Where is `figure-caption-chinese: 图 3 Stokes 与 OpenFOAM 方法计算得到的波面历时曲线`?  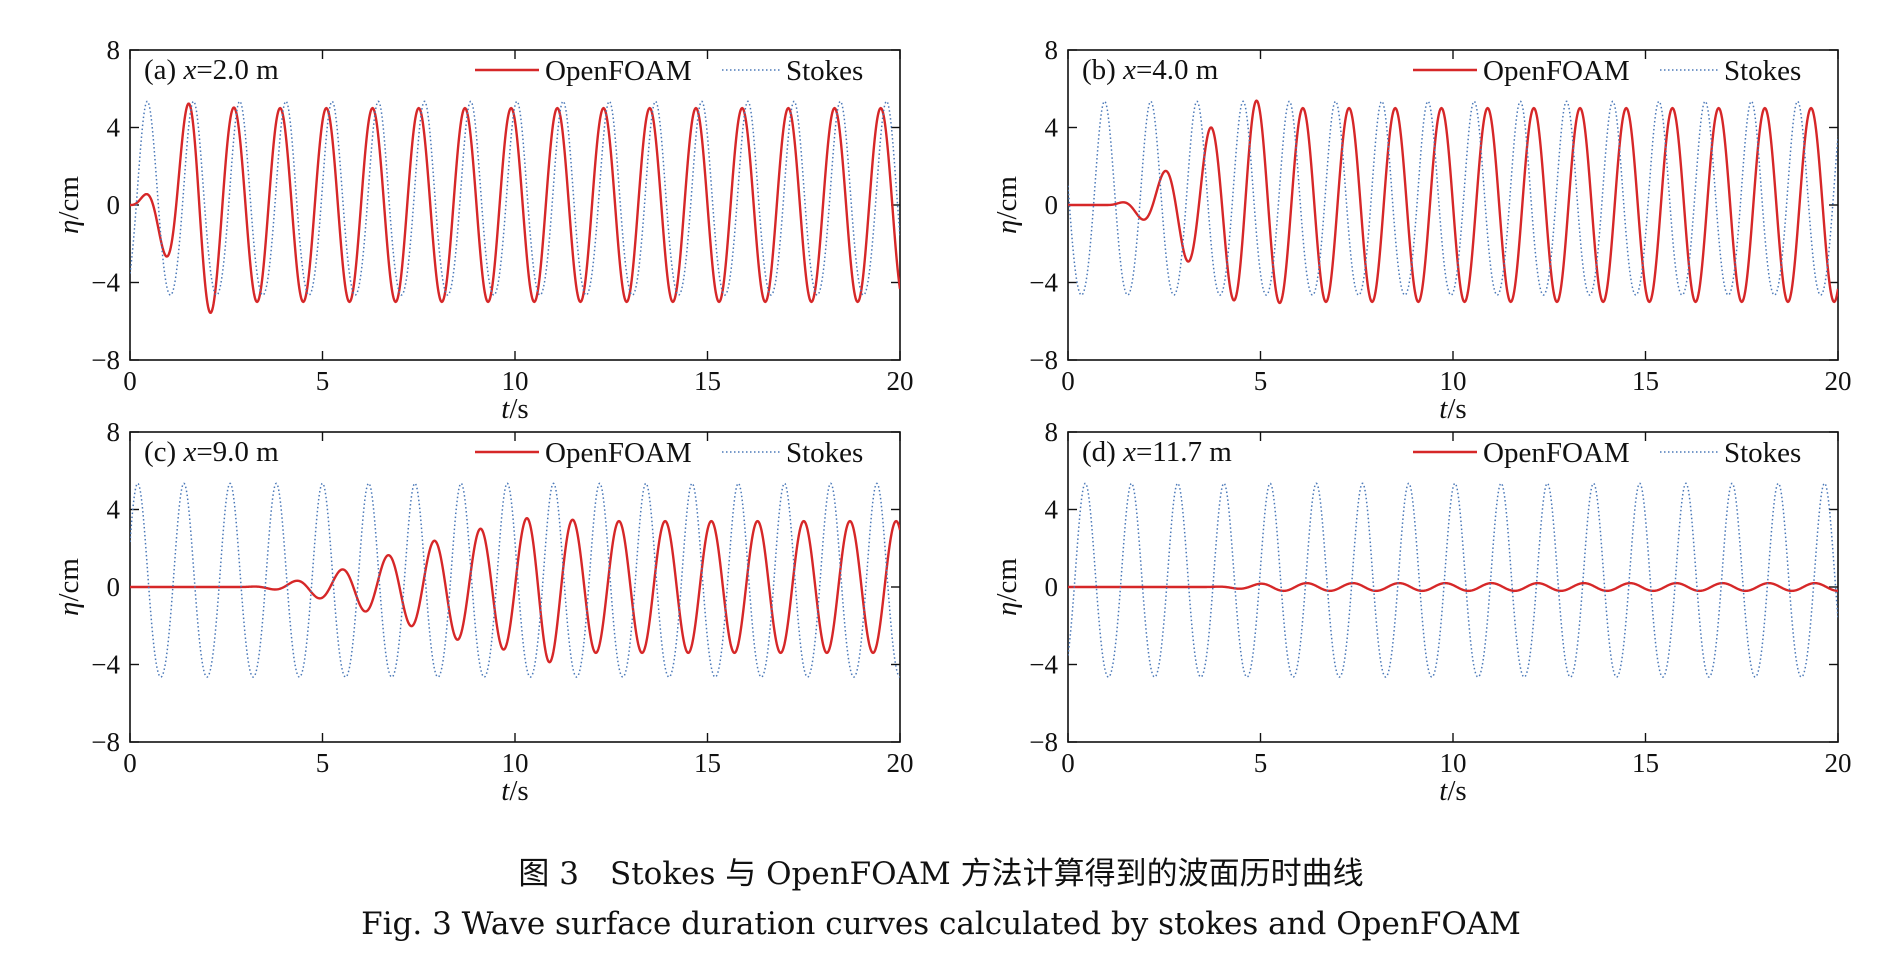 figure-caption-chinese: 图 3 Stokes 与 OpenFOAM 方法计算得到的波面历时曲线 is located at coordinates (941, 874).